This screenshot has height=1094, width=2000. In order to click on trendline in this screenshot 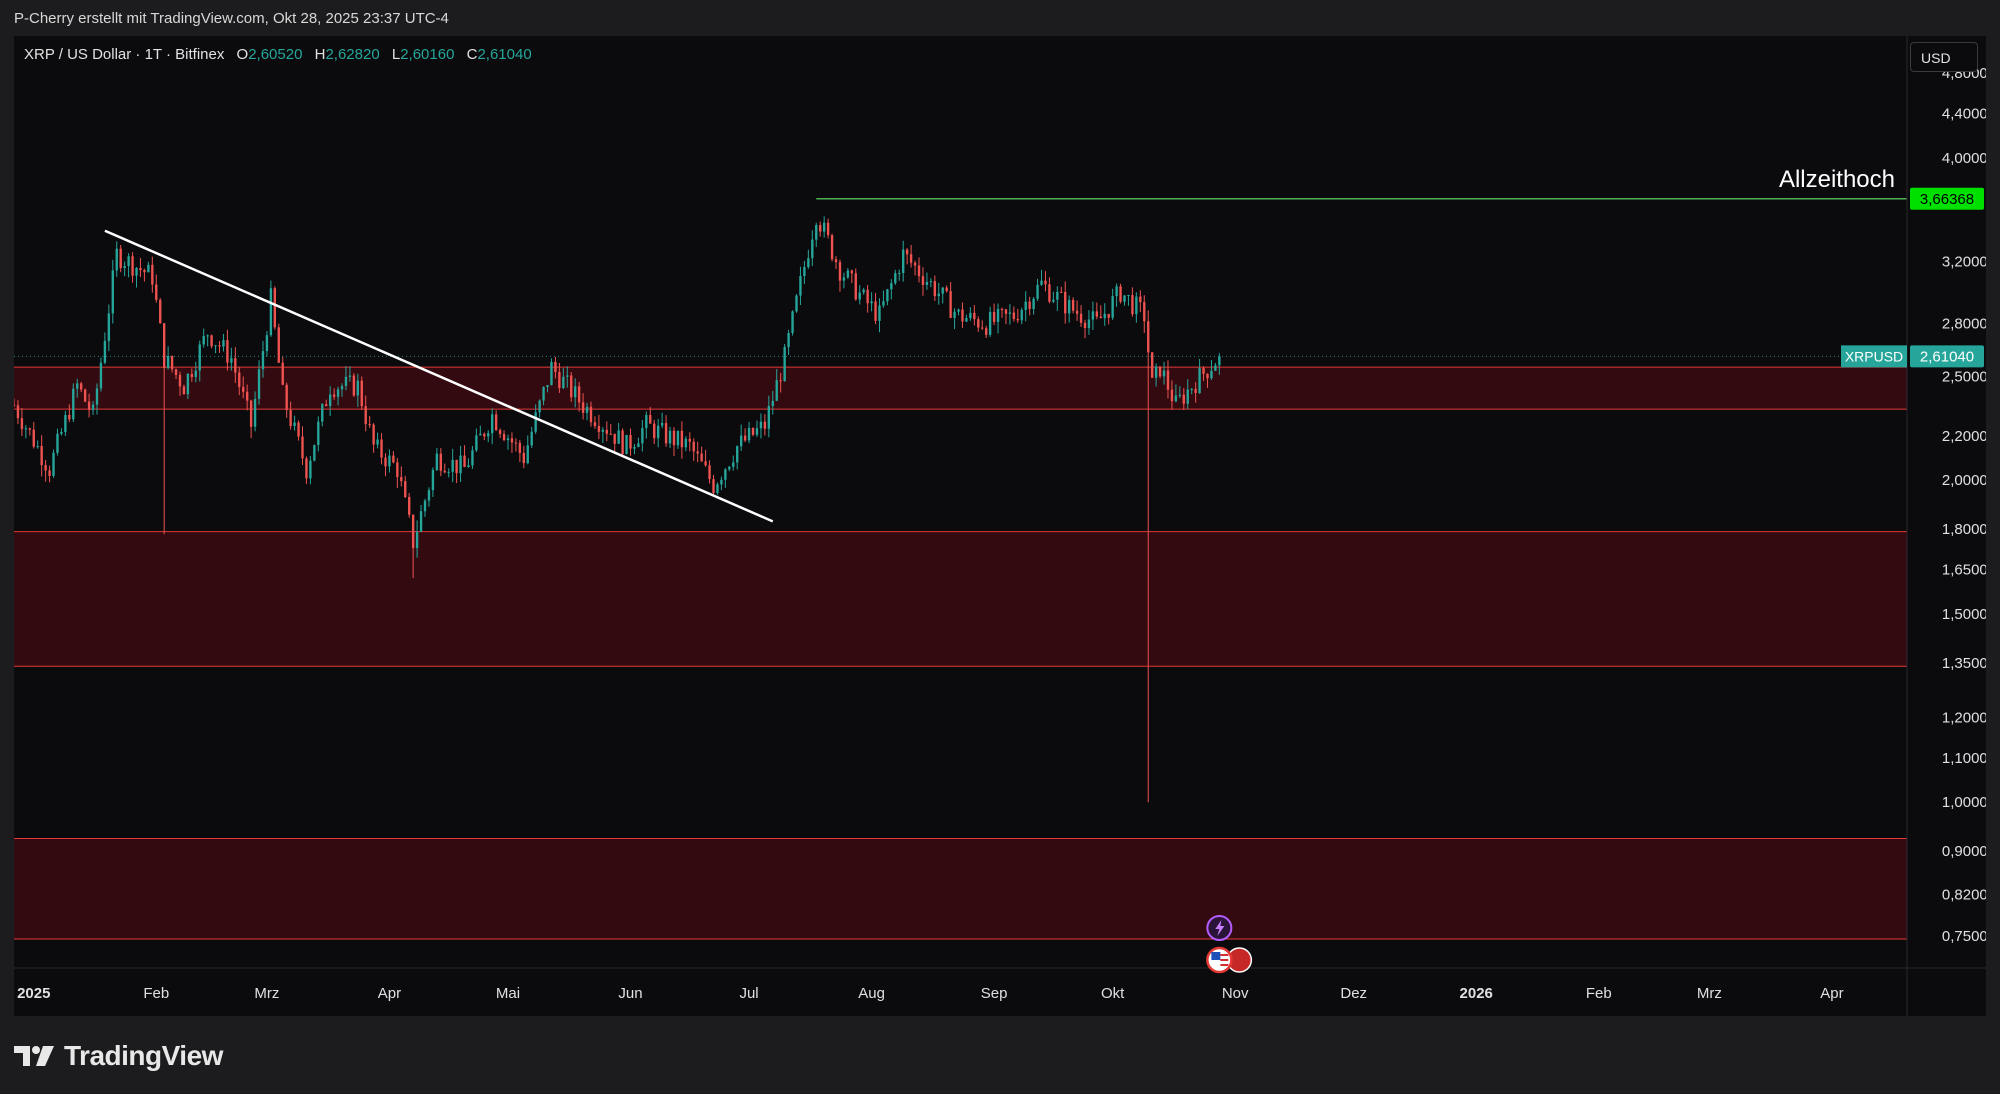, I will do `click(439, 376)`.